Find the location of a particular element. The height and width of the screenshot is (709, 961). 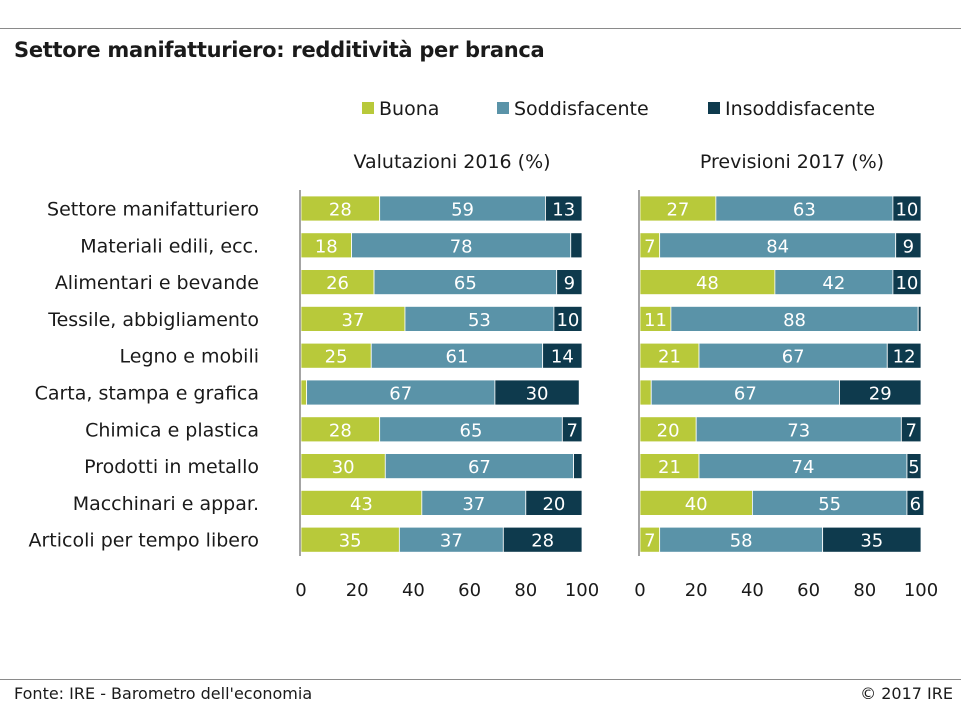

category-label: Tessile, abbigliamento is located at coordinates (153, 320).